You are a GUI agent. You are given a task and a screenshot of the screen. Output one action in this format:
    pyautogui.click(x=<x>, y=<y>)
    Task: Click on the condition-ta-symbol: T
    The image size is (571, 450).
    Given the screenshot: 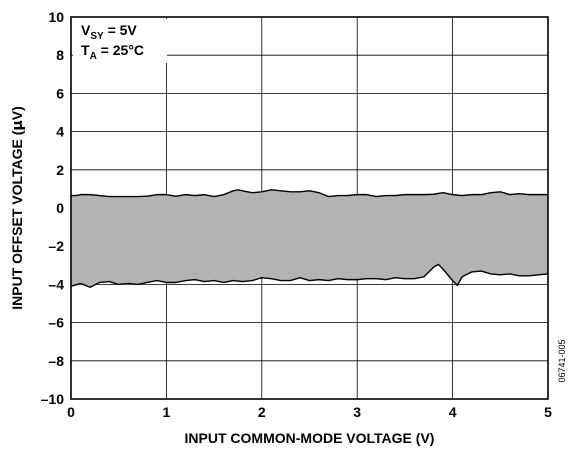 What is the action you would take?
    pyautogui.click(x=85, y=50)
    